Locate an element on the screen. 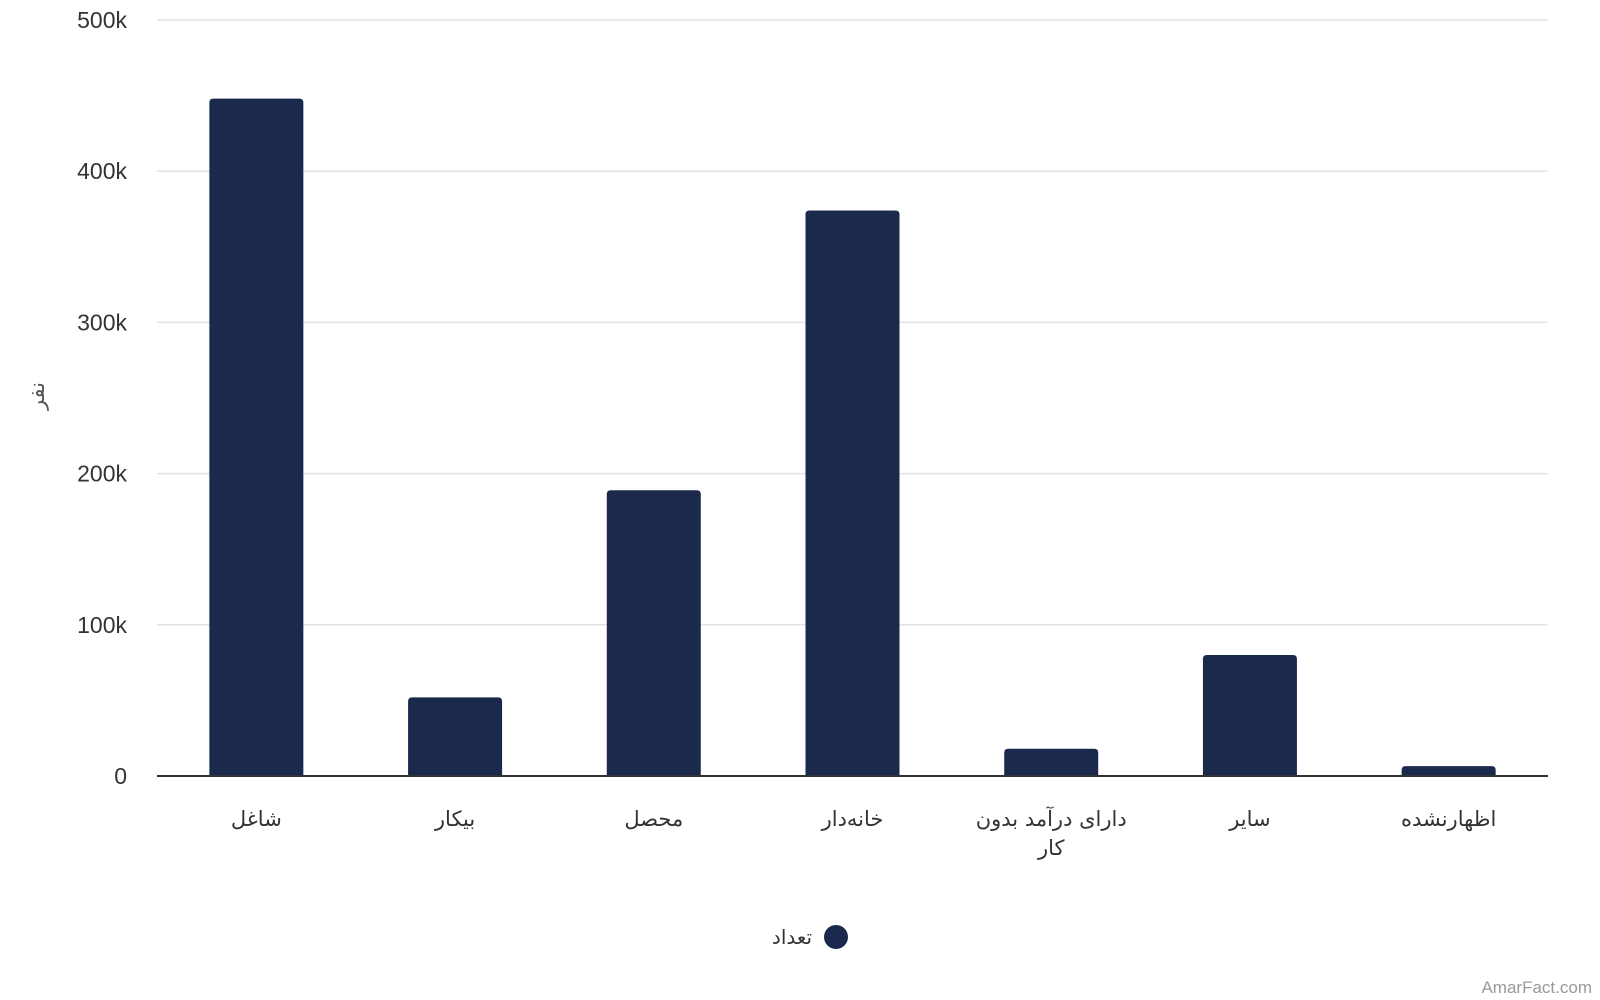 This screenshot has width=1600, height=1000. x-tick-label: بیکار is located at coordinates (454, 819).